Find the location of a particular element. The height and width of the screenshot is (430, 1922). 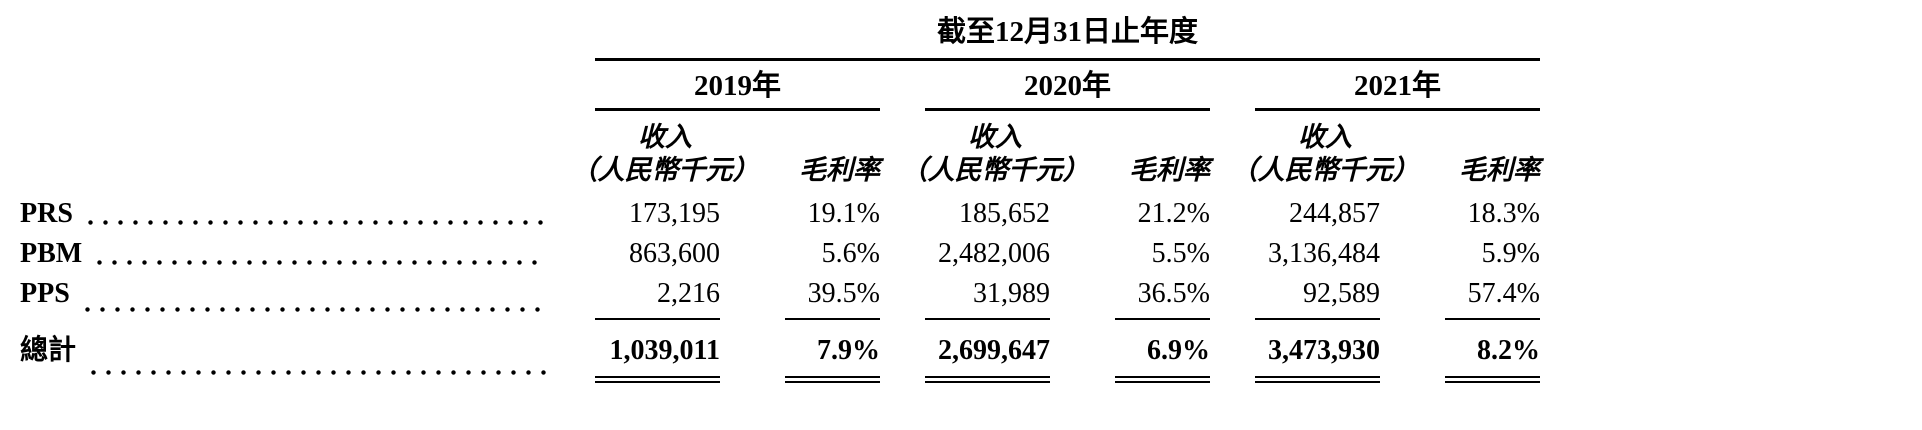

revenue-value: 244,857 is located at coordinates (1334, 213).